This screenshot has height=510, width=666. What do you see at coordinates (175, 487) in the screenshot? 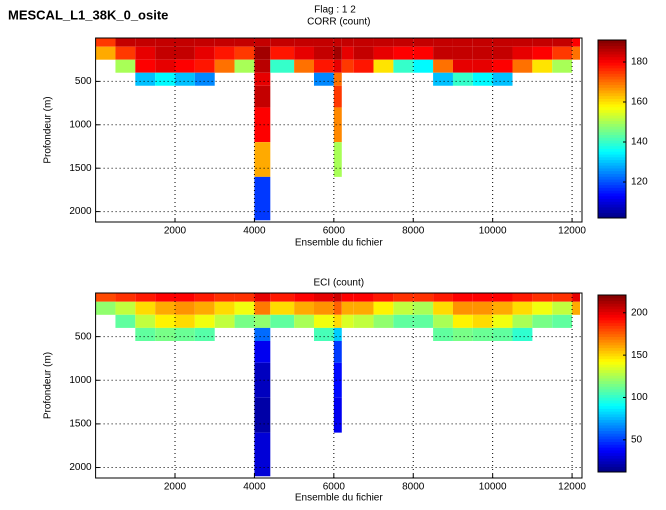
I see `x-tick-label: 2000` at bounding box center [175, 487].